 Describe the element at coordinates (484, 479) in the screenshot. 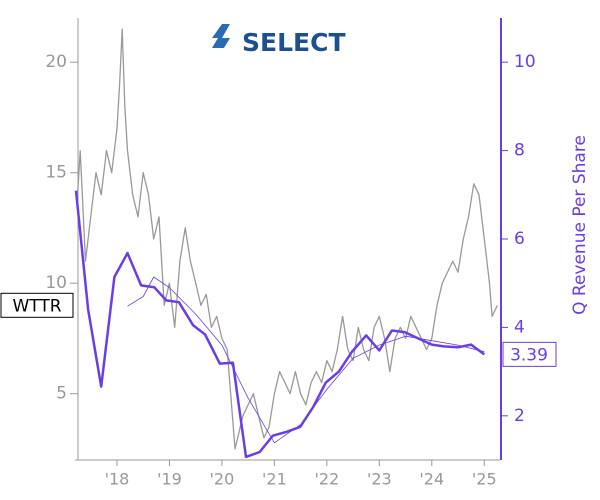

I see `x-tick-label: '25` at that location.